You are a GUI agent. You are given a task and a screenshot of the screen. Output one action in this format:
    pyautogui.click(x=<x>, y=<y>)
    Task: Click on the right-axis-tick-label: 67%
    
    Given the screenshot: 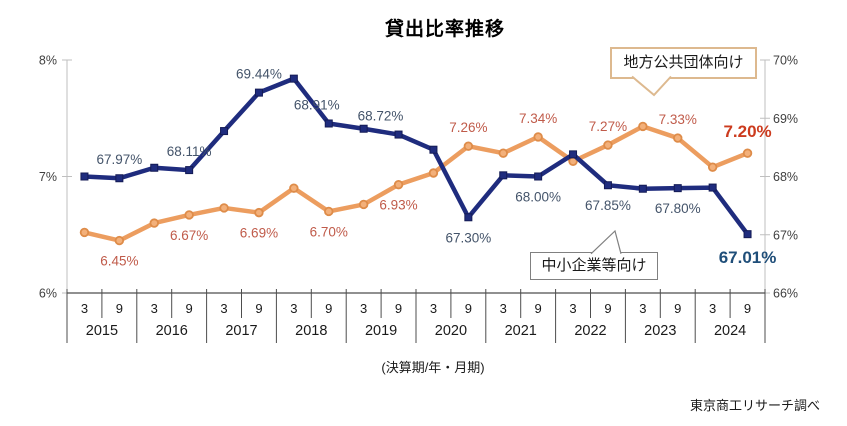 What is the action you would take?
    pyautogui.click(x=785, y=235)
    